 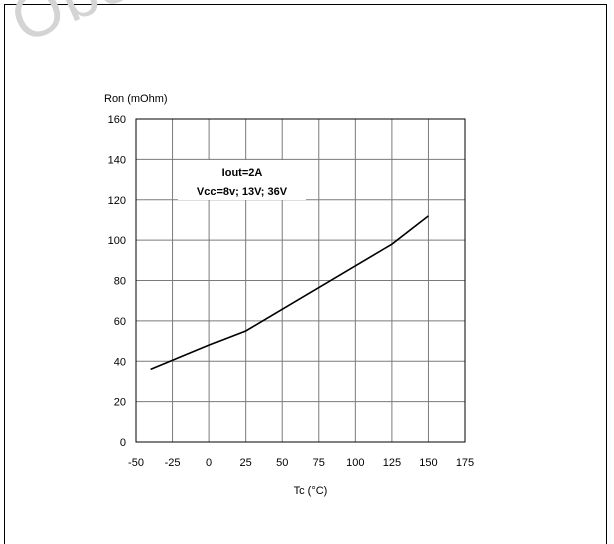 What do you see at coordinates (117, 160) in the screenshot?
I see `y-tick-label: 140` at bounding box center [117, 160].